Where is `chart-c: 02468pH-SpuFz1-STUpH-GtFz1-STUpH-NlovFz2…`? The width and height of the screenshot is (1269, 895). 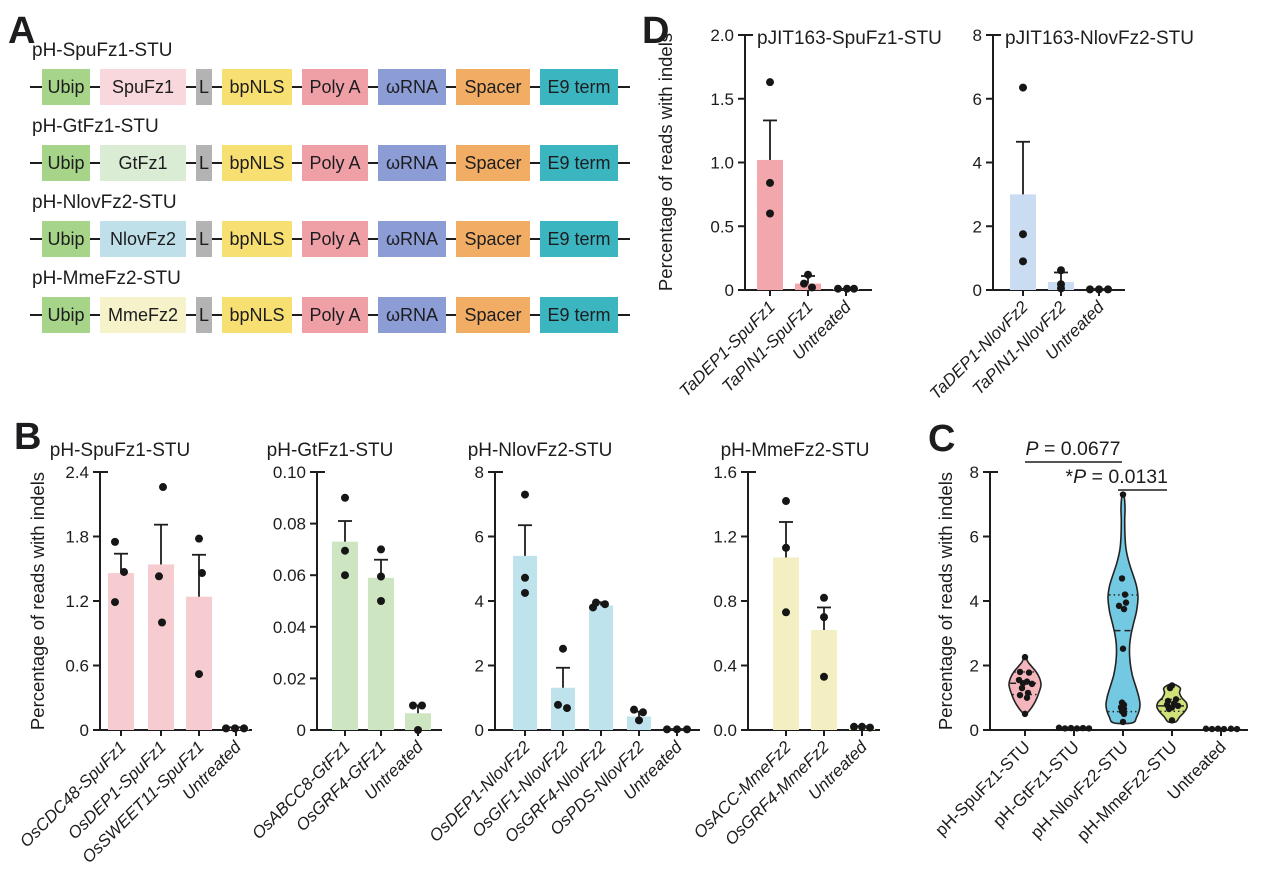
chart-c: 02468pH-SpuFz1-STUpH-GtFz1-STUpH-NlovFz2… is located at coordinates (1090, 641).